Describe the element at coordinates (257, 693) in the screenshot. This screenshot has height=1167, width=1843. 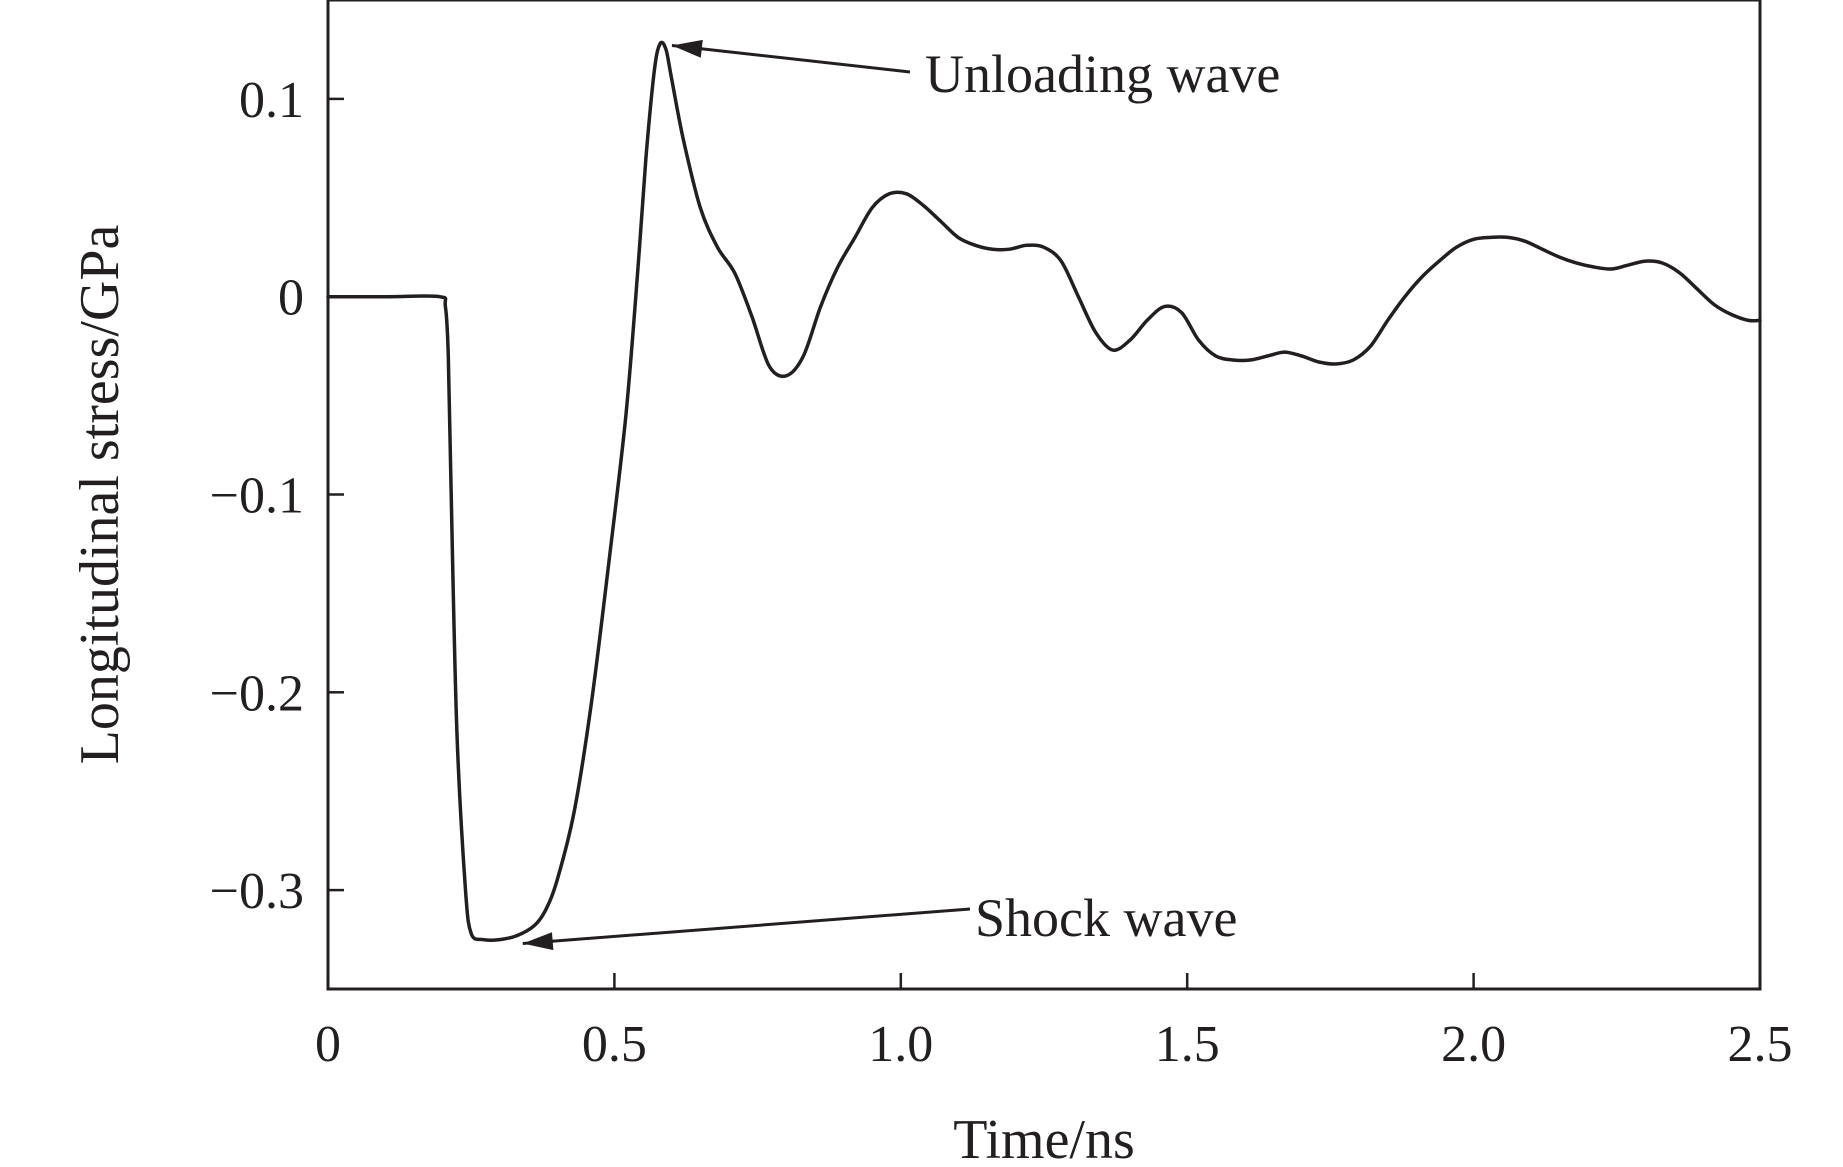
I see `y-tick-label: −0.2` at that location.